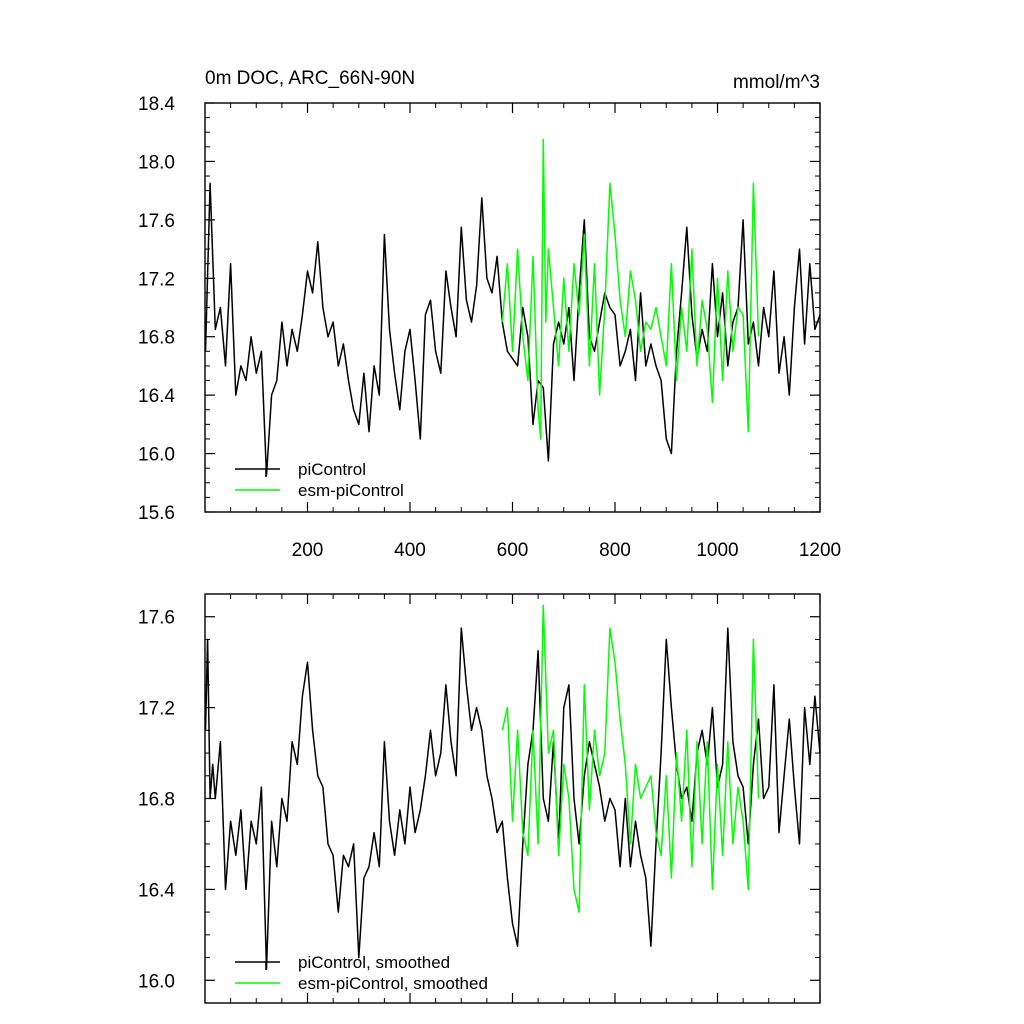  Describe the element at coordinates (308, 550) in the screenshot. I see `x-tick-label: 200` at that location.